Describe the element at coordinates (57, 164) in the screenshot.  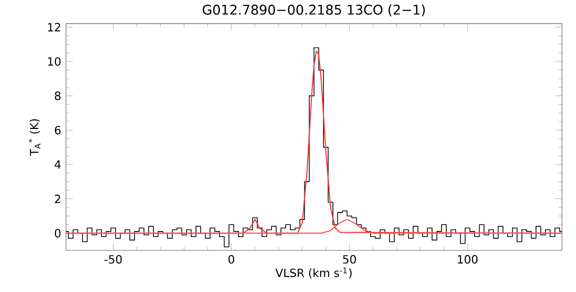
I see `y-tick-label: 4` at that location.